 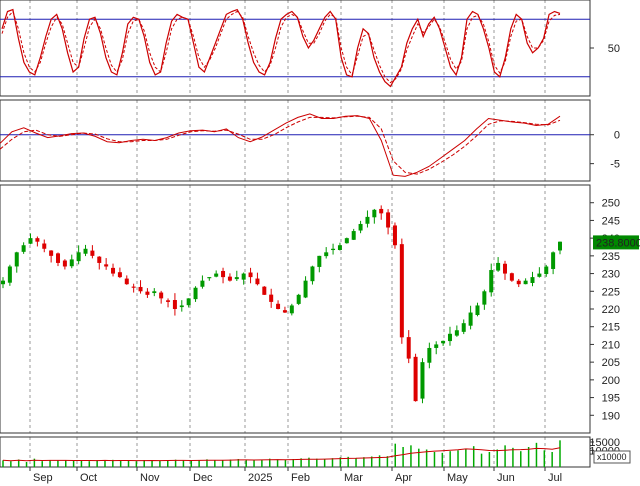 I want to click on price-tick-label: 210, so click(x=611, y=345).